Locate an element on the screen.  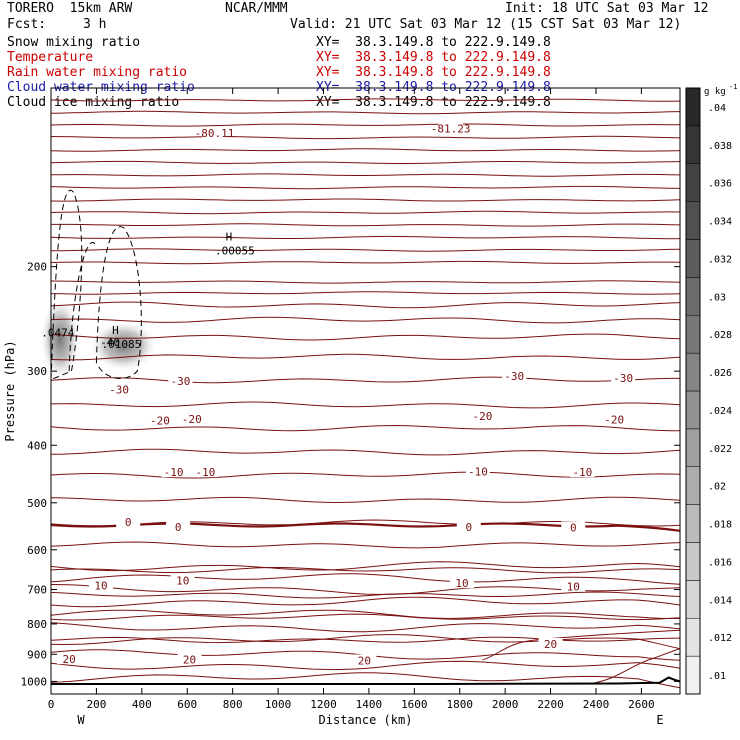
colorbar-tick-label: .024 is located at coordinates (720, 411).